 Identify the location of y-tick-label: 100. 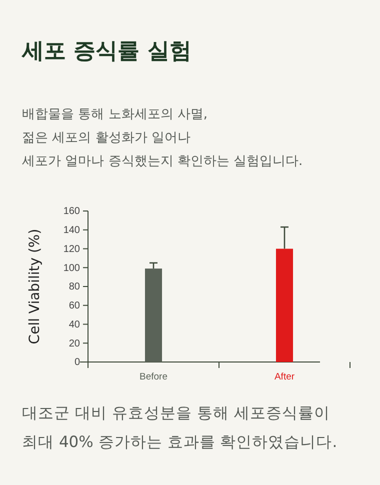
(71, 268).